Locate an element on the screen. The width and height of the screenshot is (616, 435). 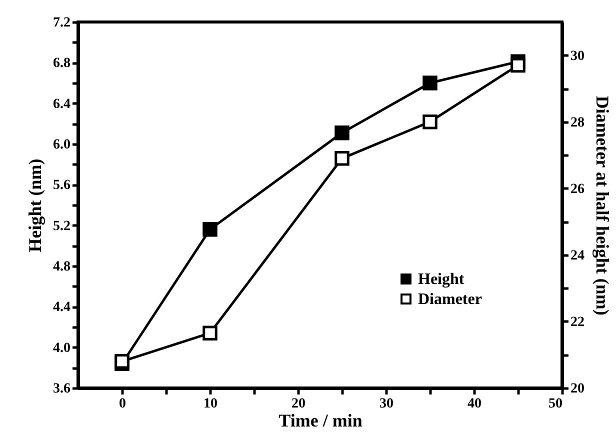
x-tick-label: 30 is located at coordinates (387, 404).